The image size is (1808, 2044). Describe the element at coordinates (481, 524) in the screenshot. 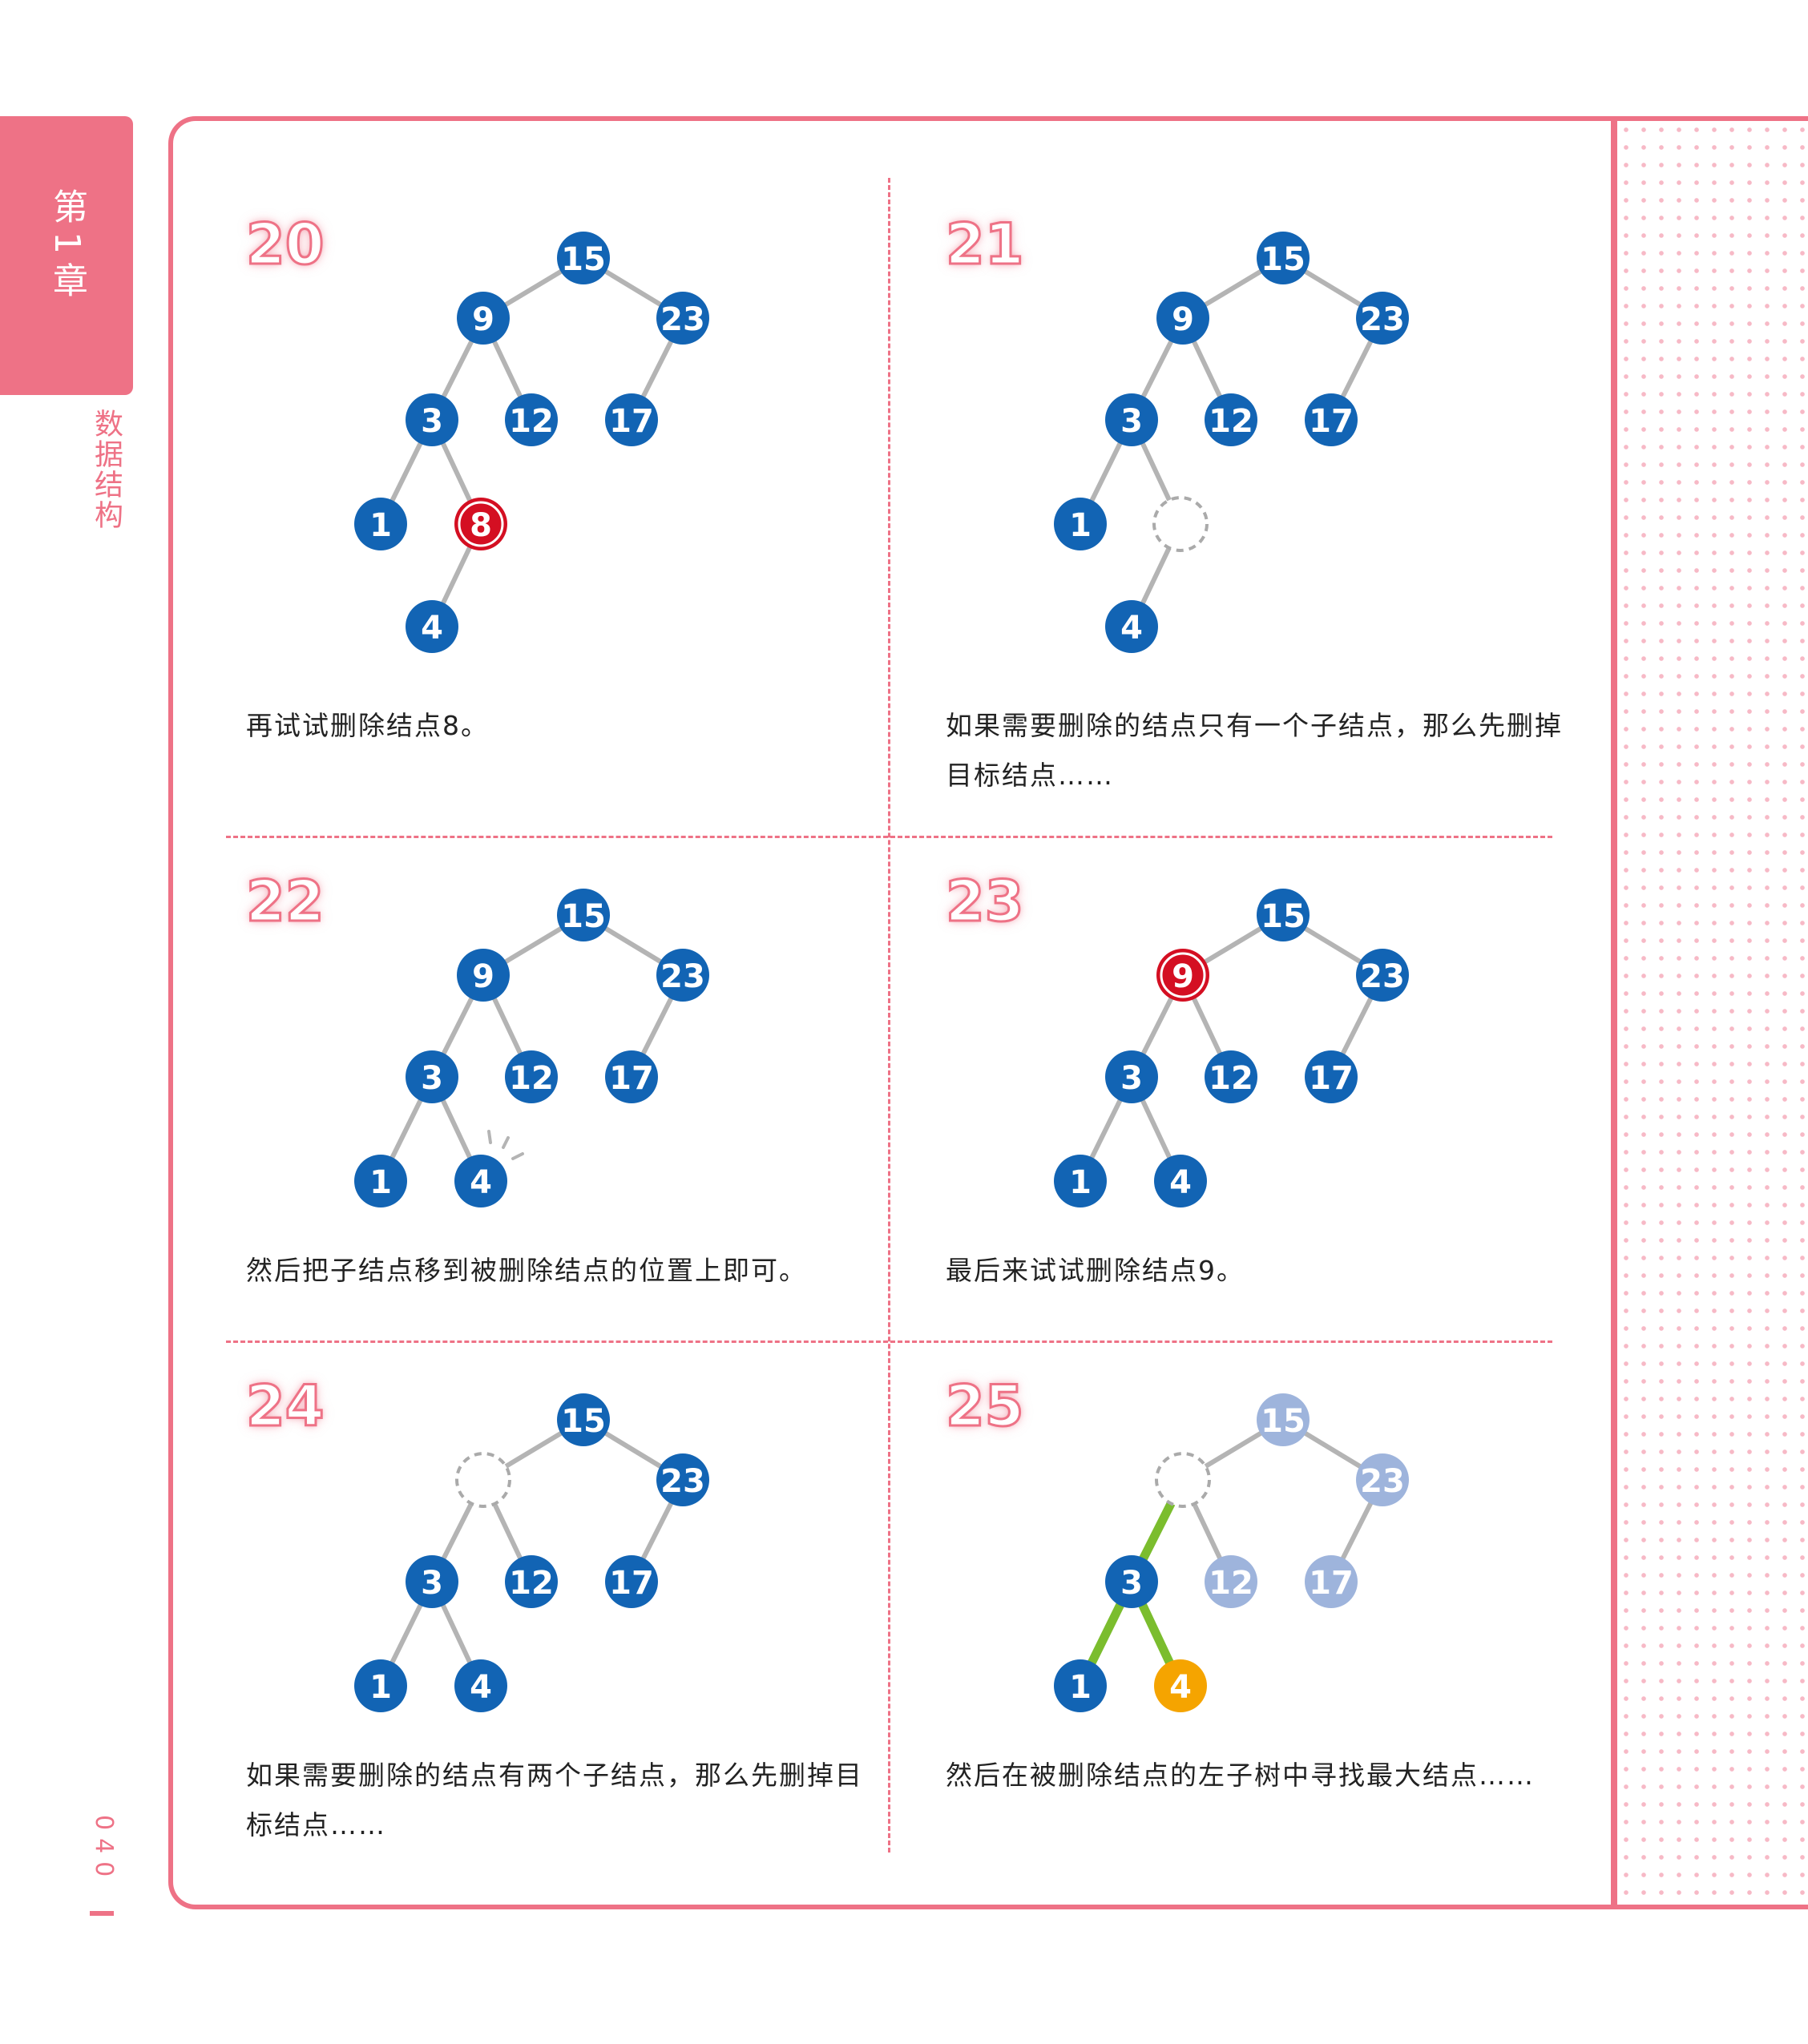

I see `tree-node-8: 8` at that location.